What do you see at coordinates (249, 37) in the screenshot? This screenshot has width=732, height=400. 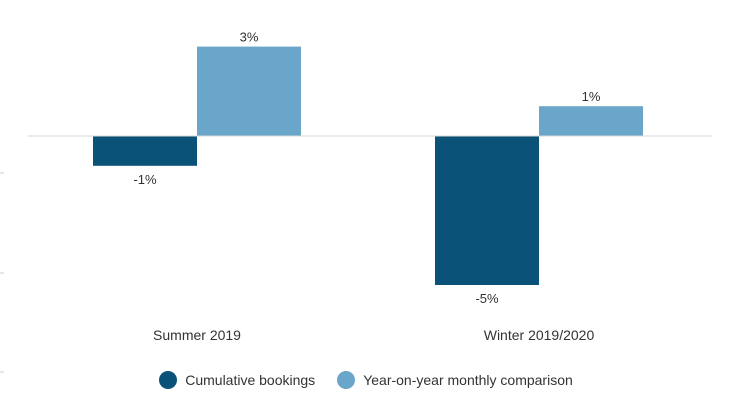 I see `data-label: 3%` at bounding box center [249, 37].